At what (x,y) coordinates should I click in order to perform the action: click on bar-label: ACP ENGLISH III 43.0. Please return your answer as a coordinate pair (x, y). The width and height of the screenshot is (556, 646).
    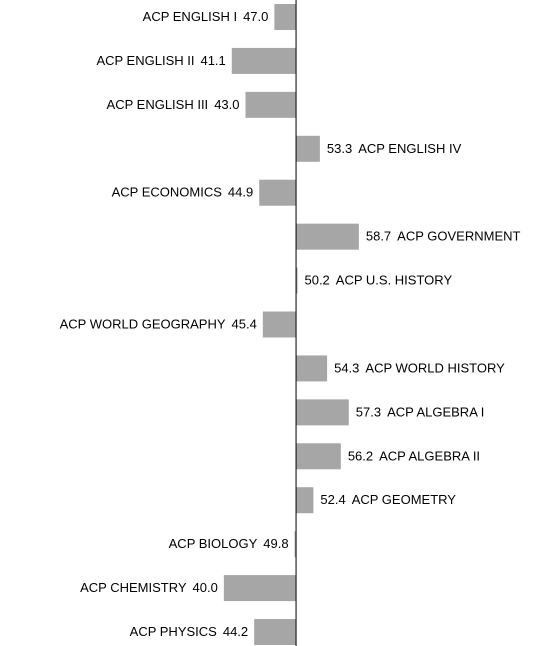
    Looking at the image, I should click on (173, 104).